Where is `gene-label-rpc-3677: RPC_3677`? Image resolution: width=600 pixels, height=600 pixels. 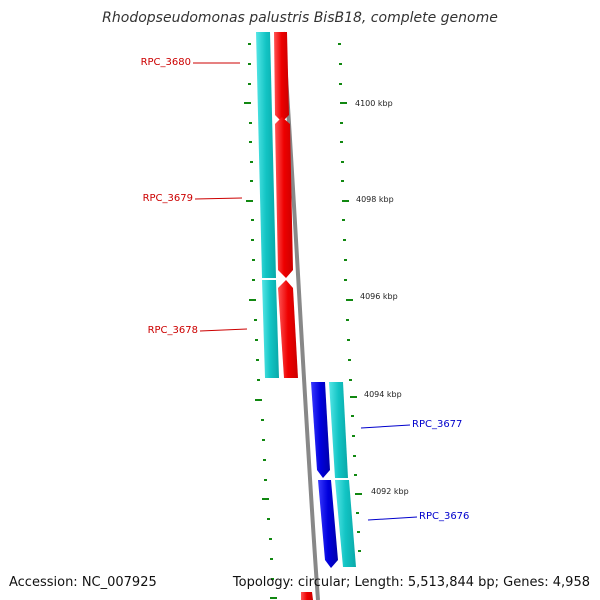
gene-label-rpc-3677: RPC_3677 is located at coordinates (411, 424).